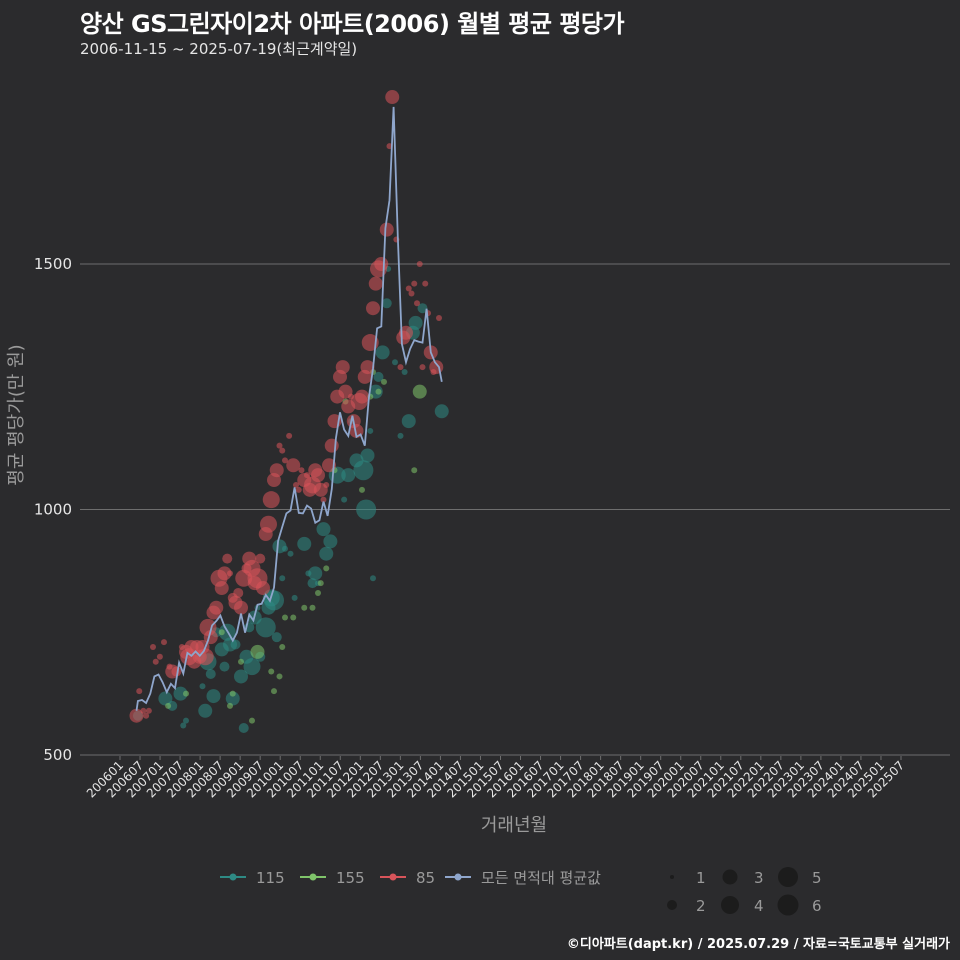 Image resolution: width=960 pixels, height=960 pixels. Describe the element at coordinates (219, 49) in the screenshot. I see `page-subtitle: 2006-11-15 ~ 2025-07-19(최근계약일)` at that location.